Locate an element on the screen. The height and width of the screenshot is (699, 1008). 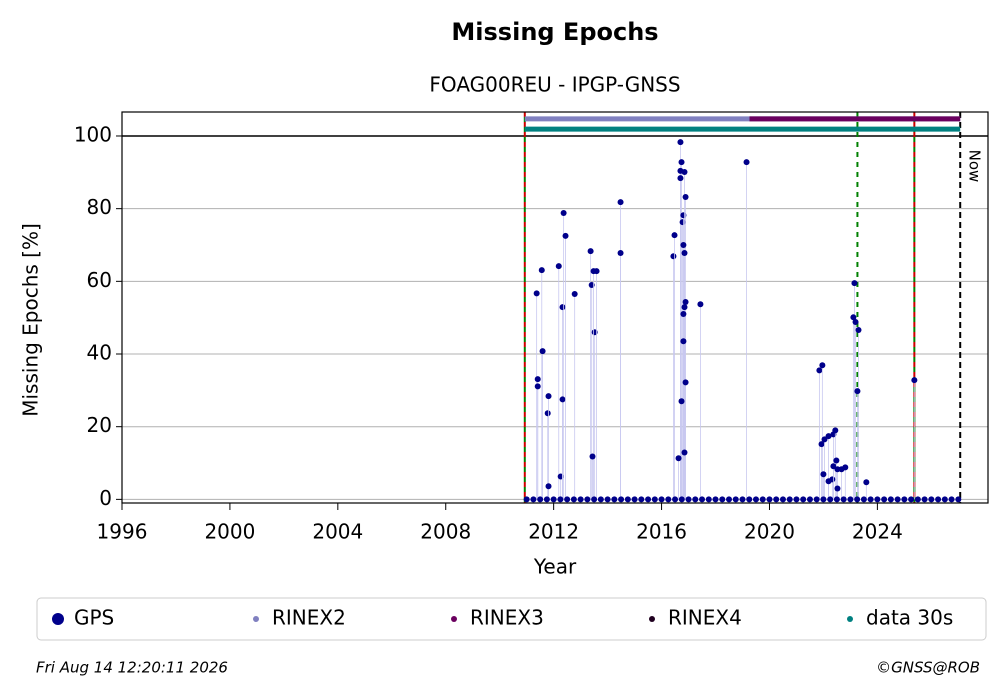
x-tick-label: 2000 is located at coordinates (229, 532).